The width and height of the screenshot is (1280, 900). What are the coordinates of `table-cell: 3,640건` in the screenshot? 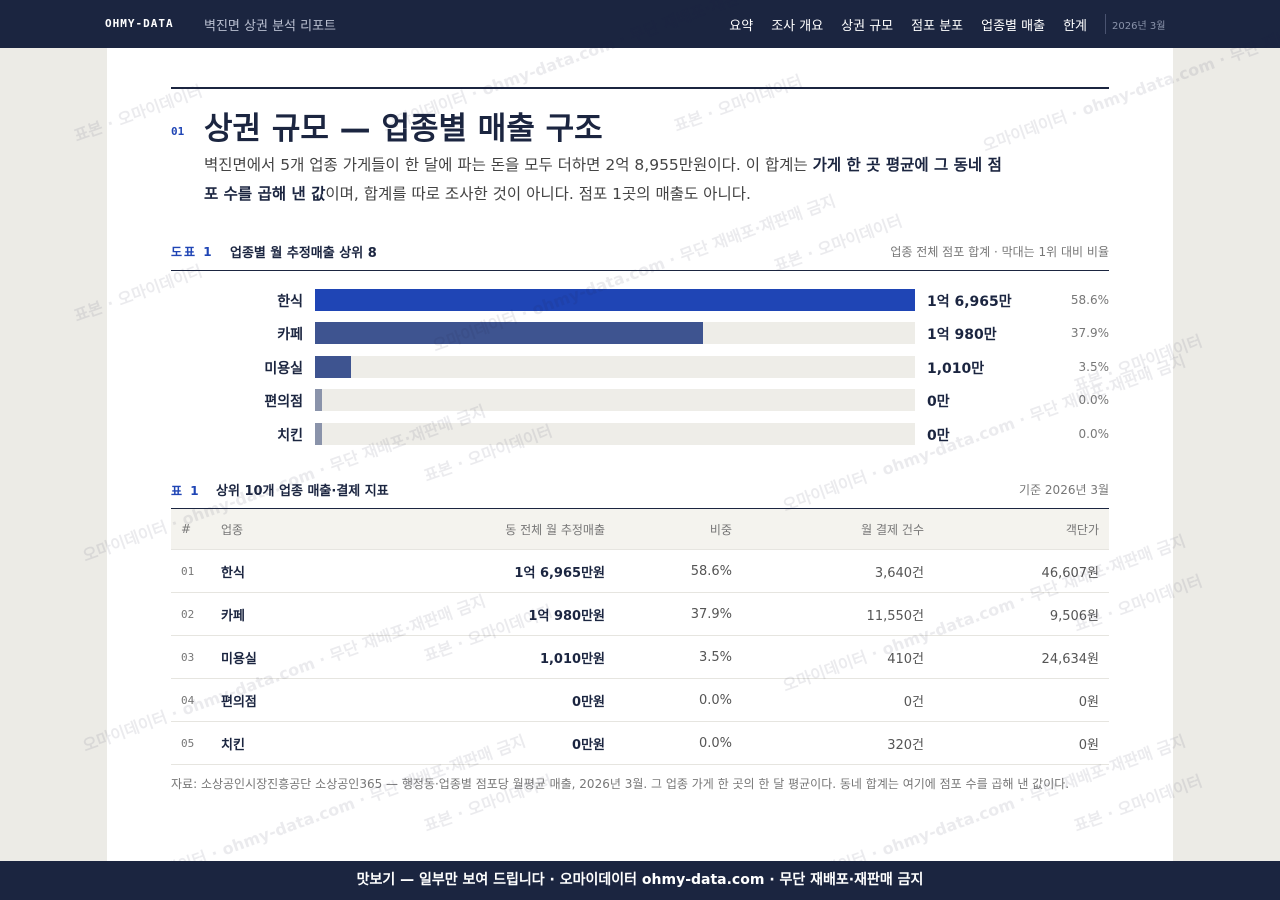 It's located at (838, 571).